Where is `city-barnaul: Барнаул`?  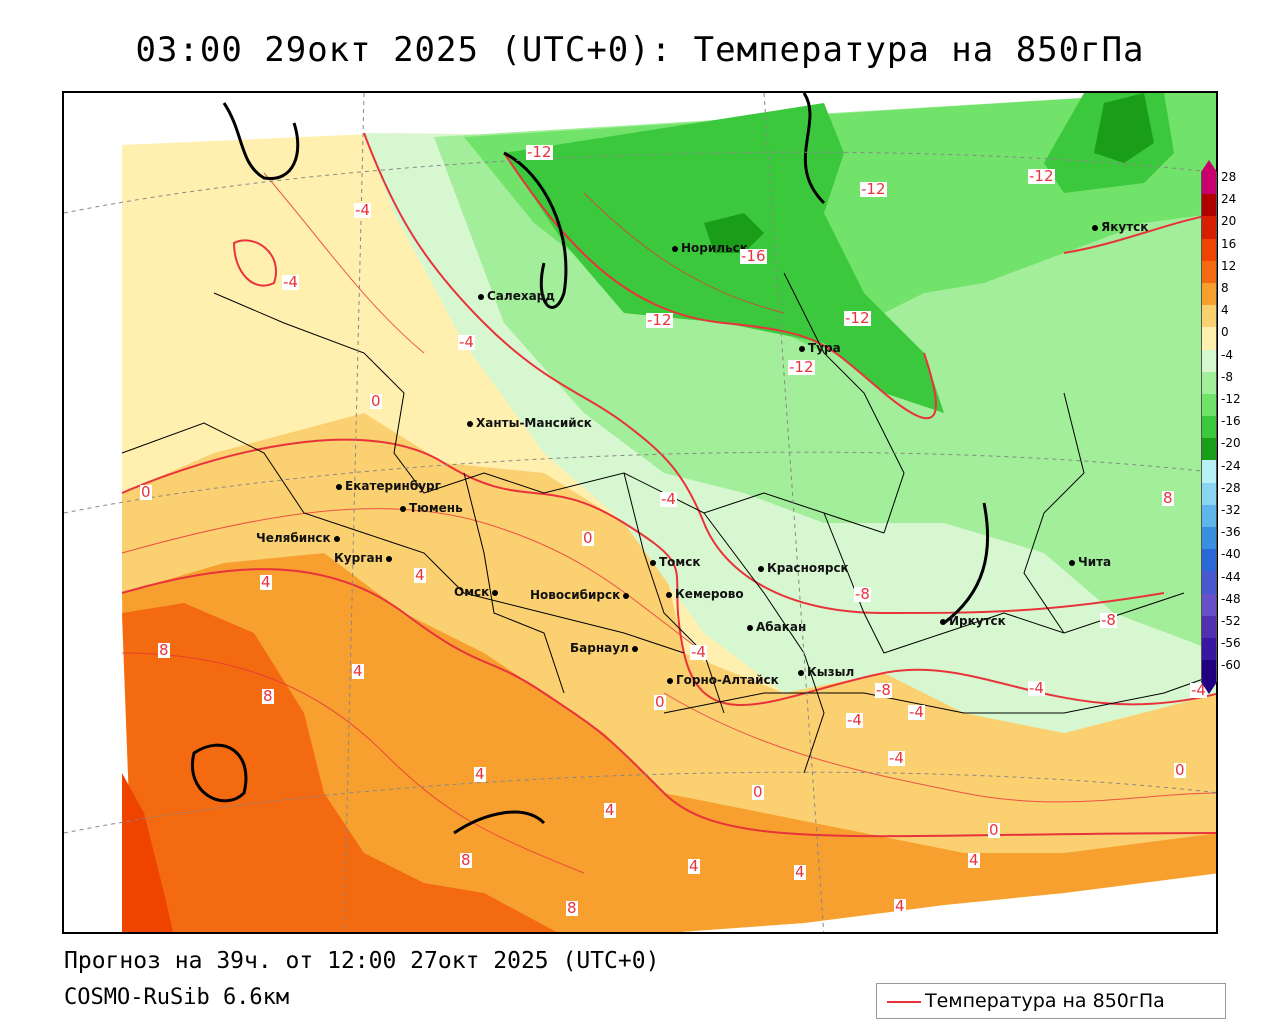 city-barnaul: Барнаул is located at coordinates (605, 648).